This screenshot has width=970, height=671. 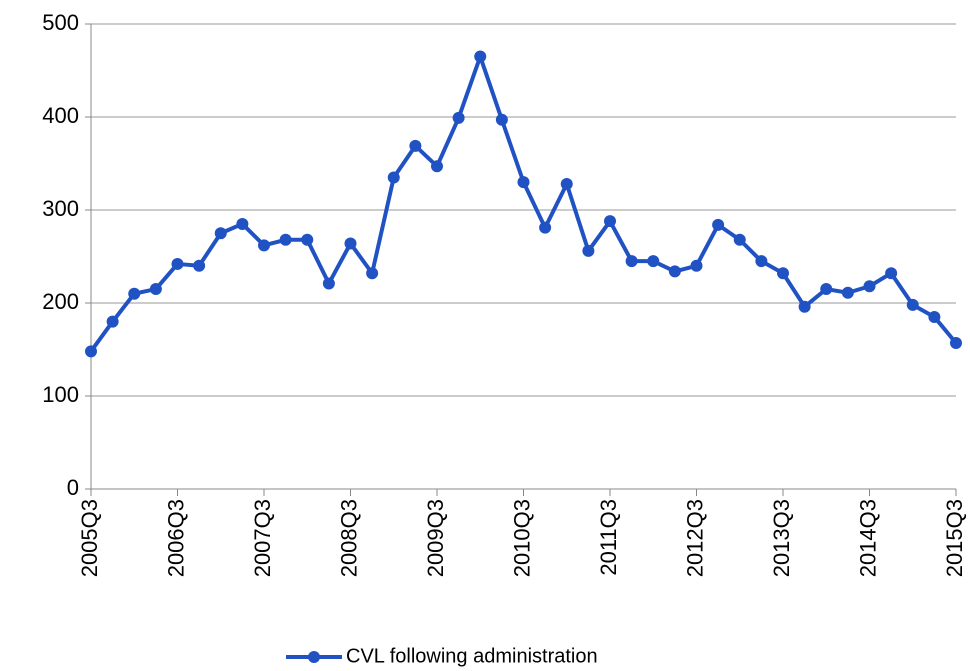 I want to click on x-tick-label: 2010Q3, so click(x=521, y=538).